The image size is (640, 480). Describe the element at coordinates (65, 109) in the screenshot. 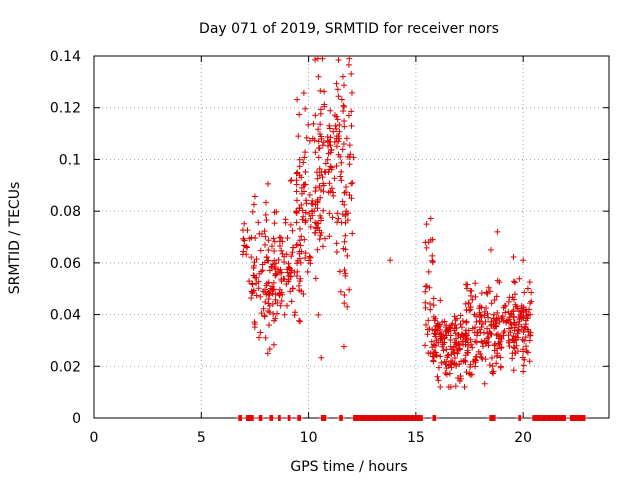

I see `y-tick-label: 0.12` at that location.